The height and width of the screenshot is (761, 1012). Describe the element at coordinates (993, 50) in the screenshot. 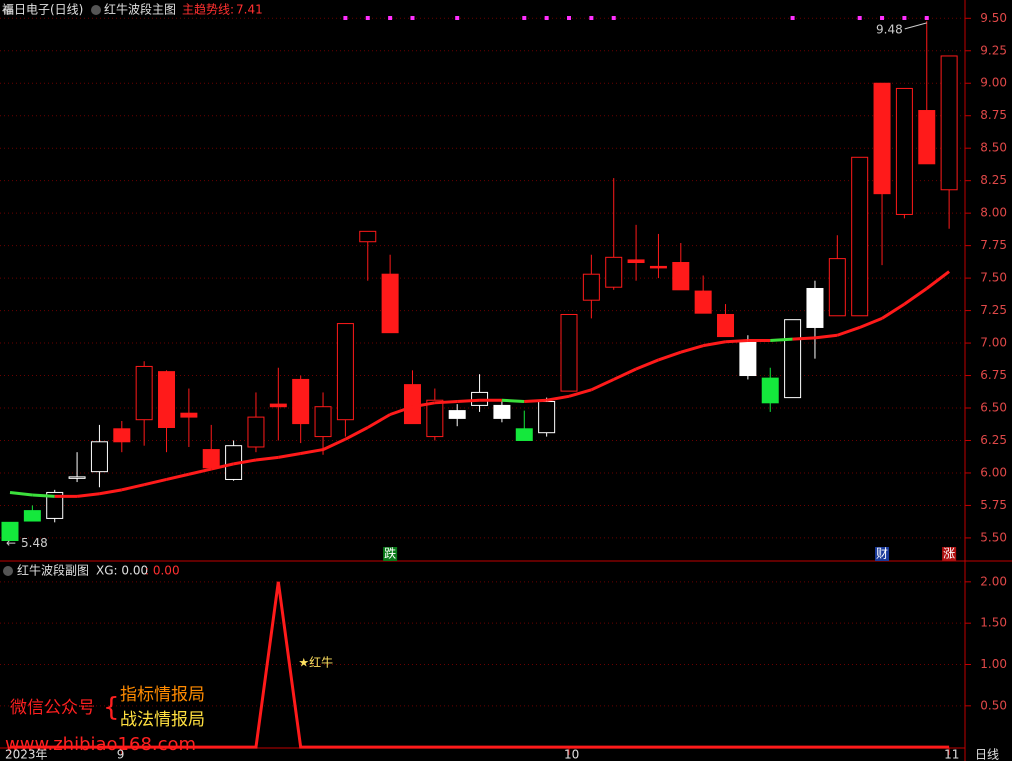

I see `y-tick-label: 9.25` at that location.